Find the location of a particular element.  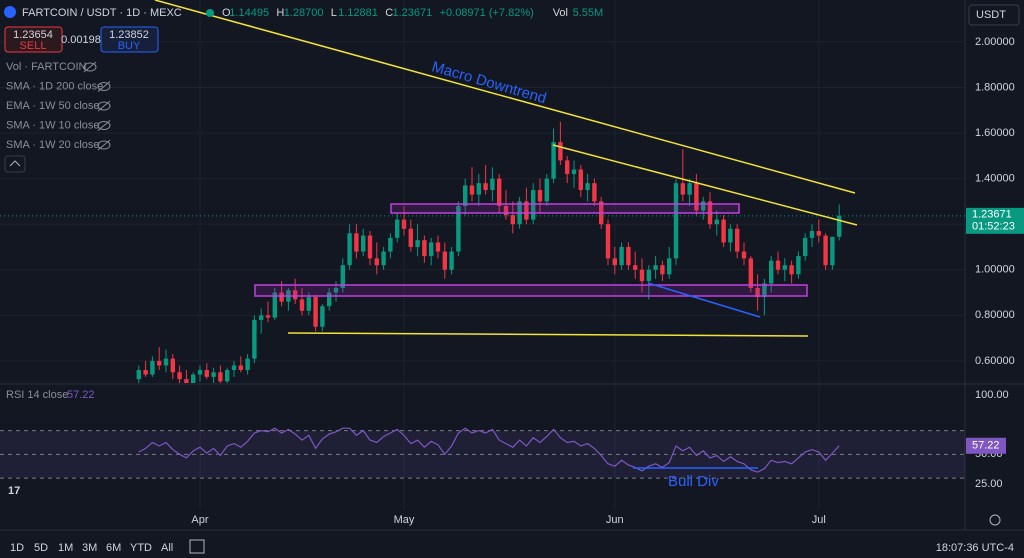

trend-line is located at coordinates (705, 185).